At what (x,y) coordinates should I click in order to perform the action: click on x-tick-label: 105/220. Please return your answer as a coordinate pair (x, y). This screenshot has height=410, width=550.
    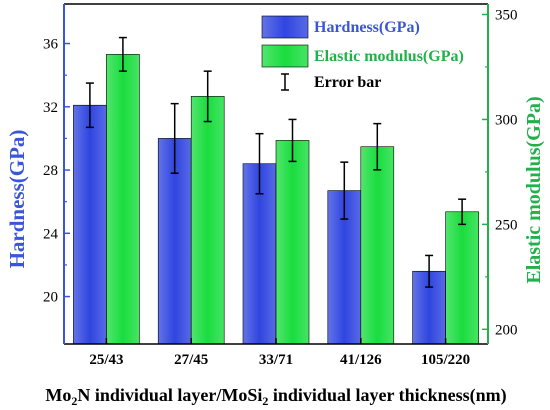
    Looking at the image, I should click on (445, 360).